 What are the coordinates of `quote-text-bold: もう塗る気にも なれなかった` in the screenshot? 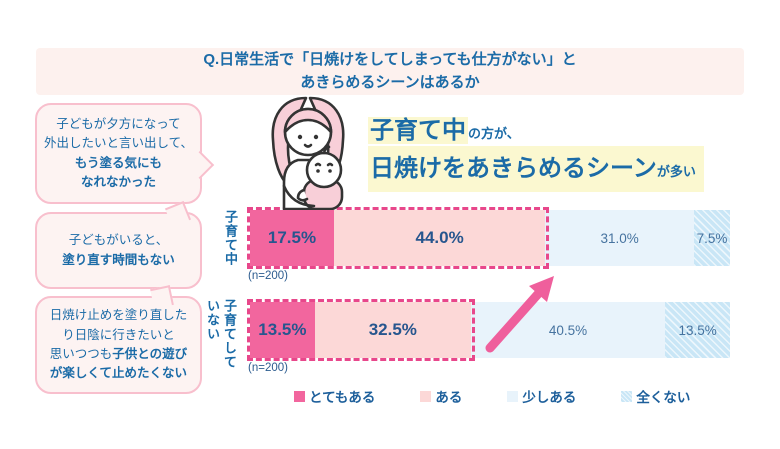 It's located at (118, 172).